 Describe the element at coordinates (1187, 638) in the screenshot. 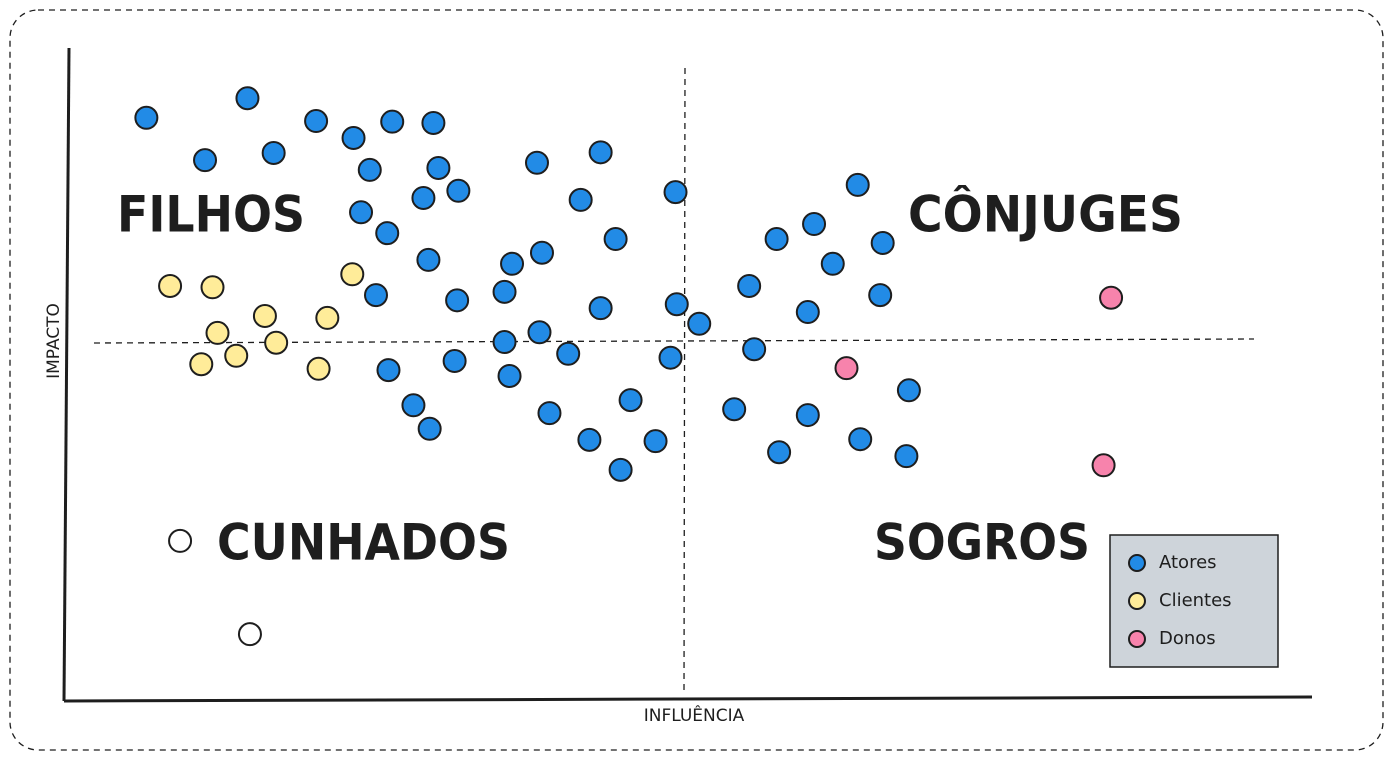

I see `legend-label: Donos` at that location.